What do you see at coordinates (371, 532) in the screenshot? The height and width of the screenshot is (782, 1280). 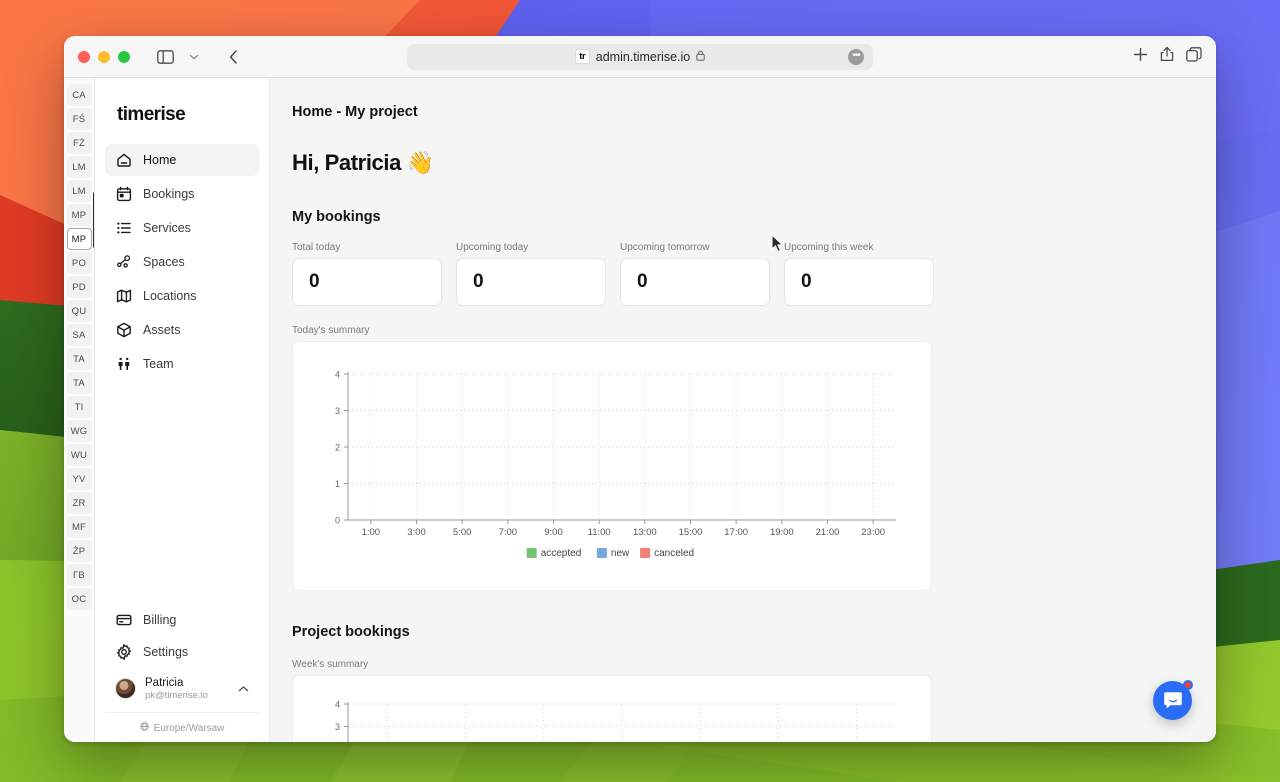 I see `svg-text: 1:00` at bounding box center [371, 532].